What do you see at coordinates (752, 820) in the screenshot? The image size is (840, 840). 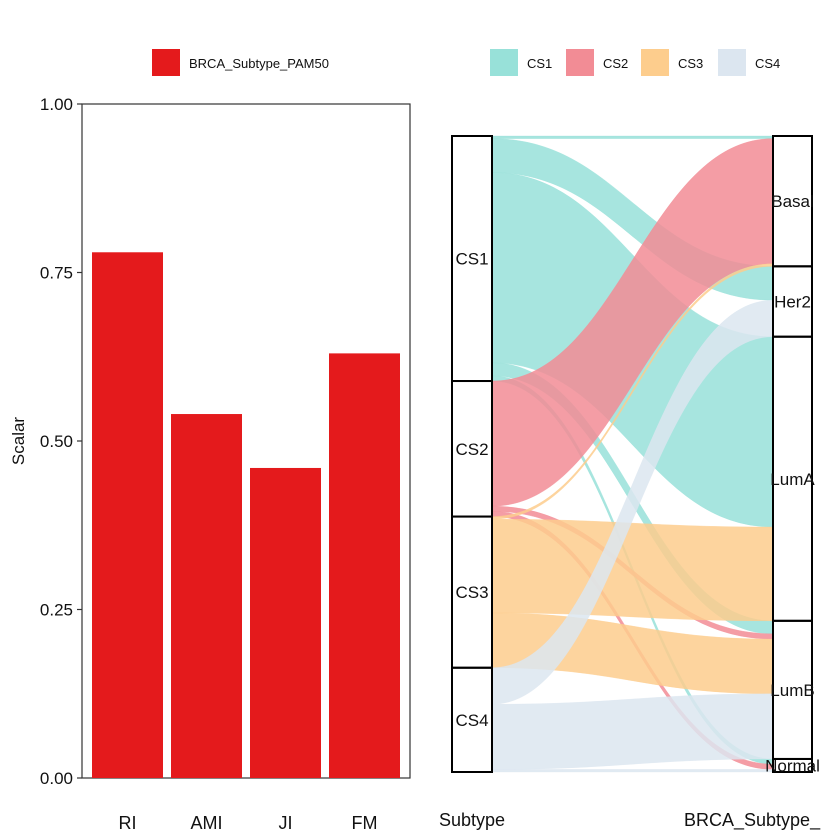 I see `x-axis-label-brca-subtype: BRCA_Subtype_` at bounding box center [752, 820].